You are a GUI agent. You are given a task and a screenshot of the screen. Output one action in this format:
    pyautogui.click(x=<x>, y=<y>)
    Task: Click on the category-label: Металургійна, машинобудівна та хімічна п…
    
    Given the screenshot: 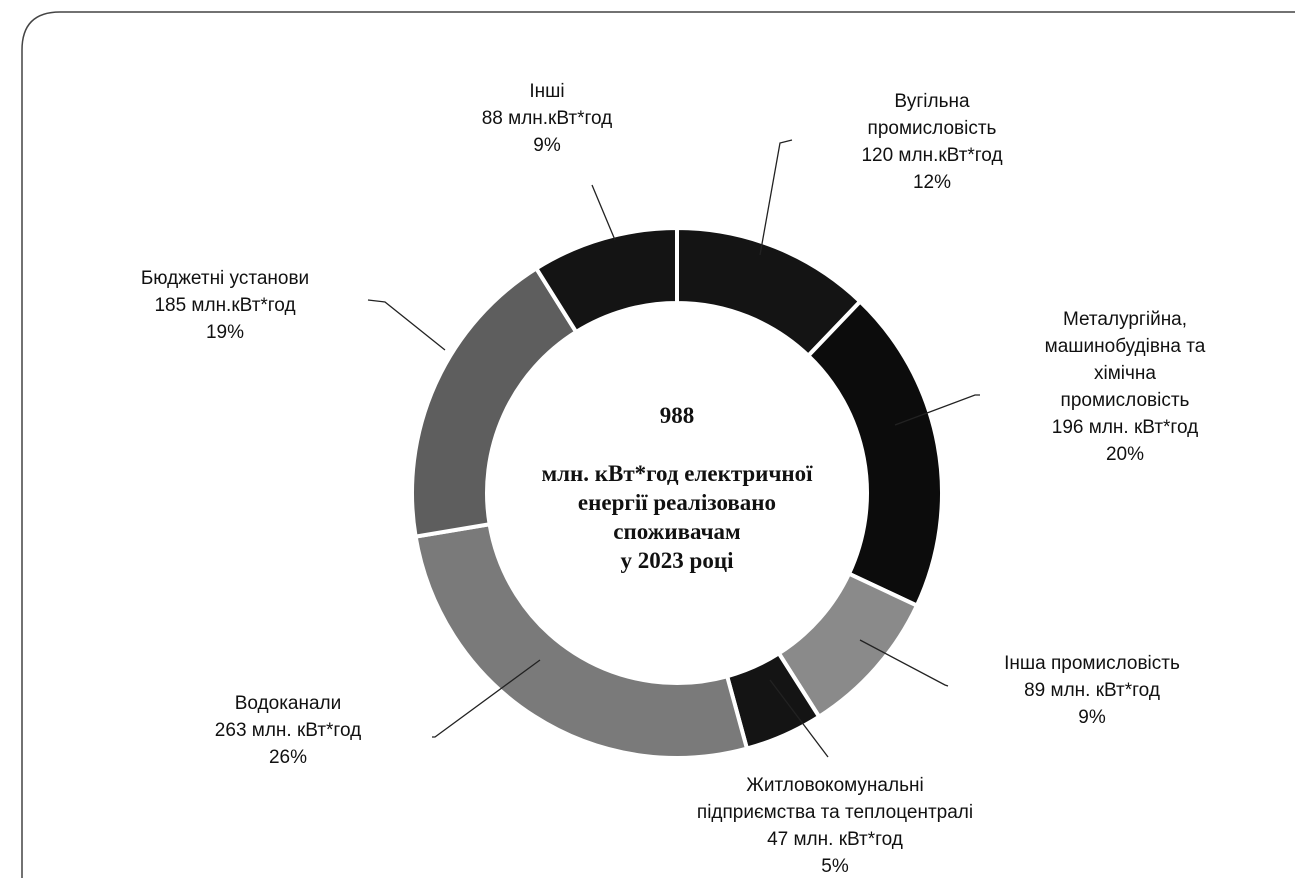 What is the action you would take?
    pyautogui.click(x=1125, y=360)
    